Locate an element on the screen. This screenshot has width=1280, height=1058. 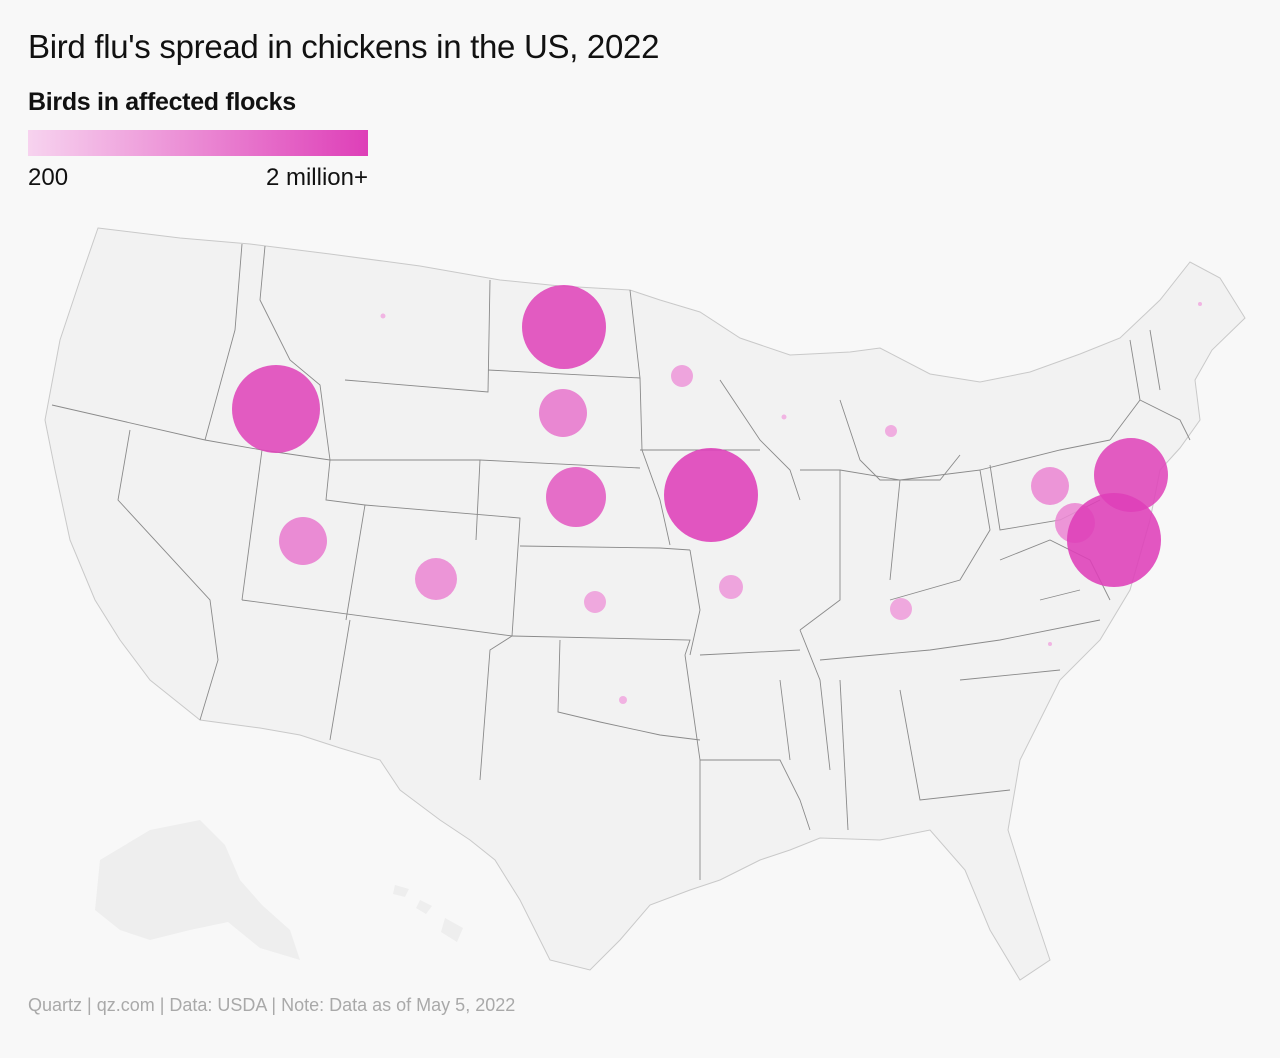
bubble-north-dakota is located at coordinates (564, 327).